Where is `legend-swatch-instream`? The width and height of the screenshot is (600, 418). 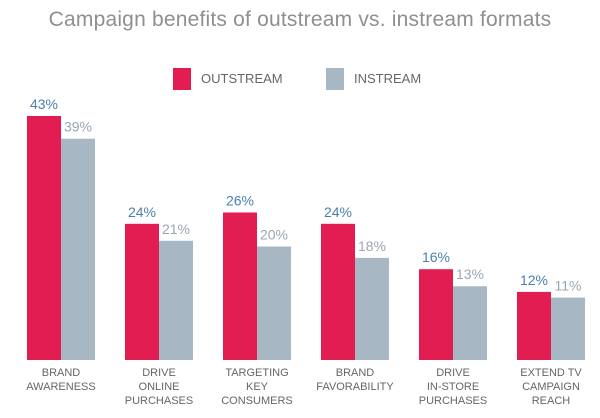 legend-swatch-instream is located at coordinates (335, 79).